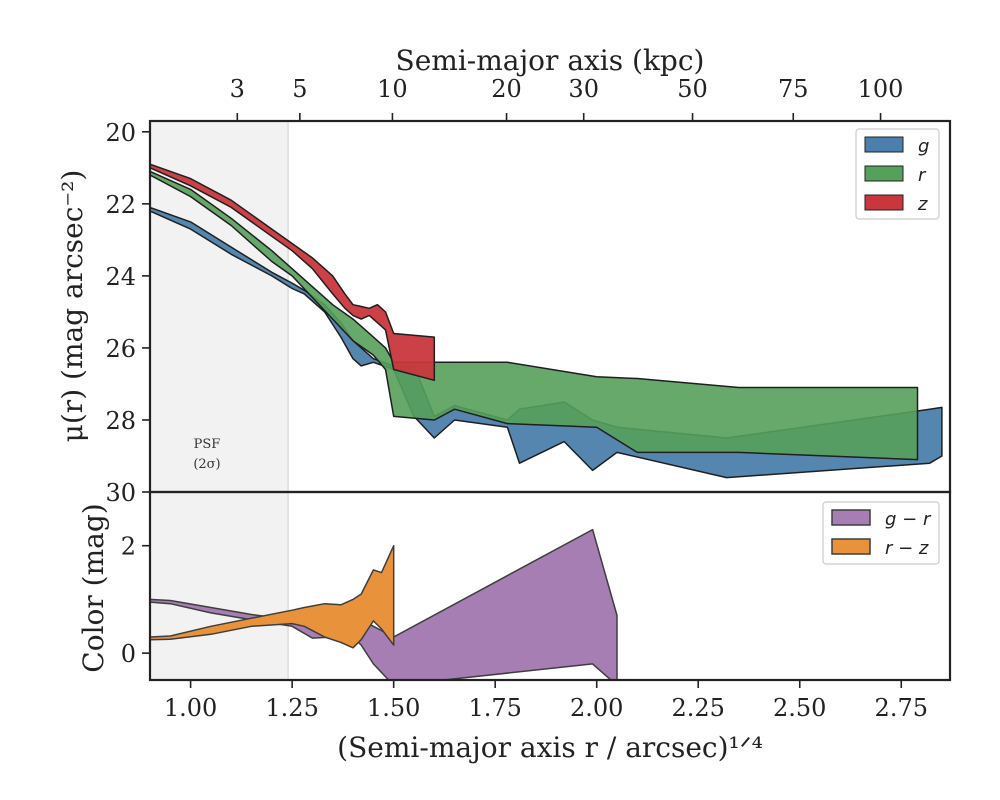 Image resolution: width=1000 pixels, height=800 pixels. What do you see at coordinates (901, 708) in the screenshot?
I see `x-tick-label: 2.75` at bounding box center [901, 708].